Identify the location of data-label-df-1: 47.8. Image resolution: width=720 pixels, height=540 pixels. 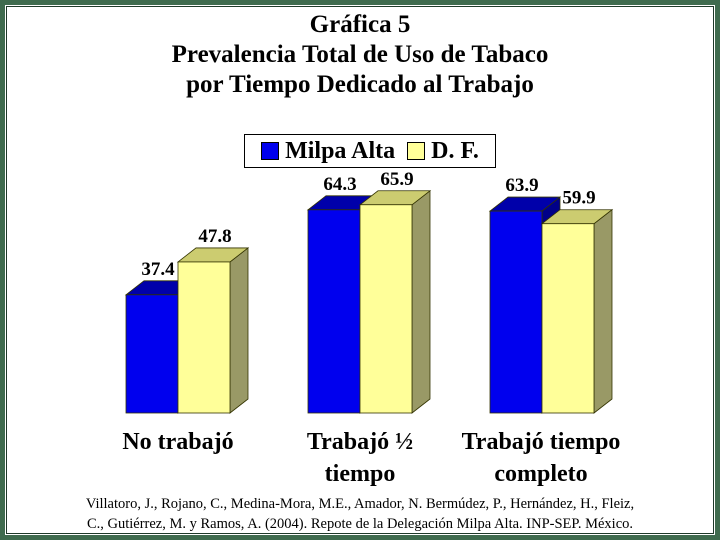
(214, 236).